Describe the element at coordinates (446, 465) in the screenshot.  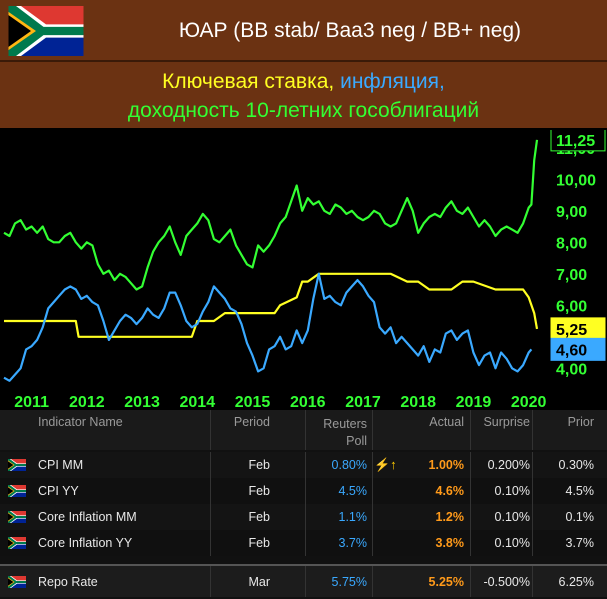
I see `row-actual: 1.00%` at that location.